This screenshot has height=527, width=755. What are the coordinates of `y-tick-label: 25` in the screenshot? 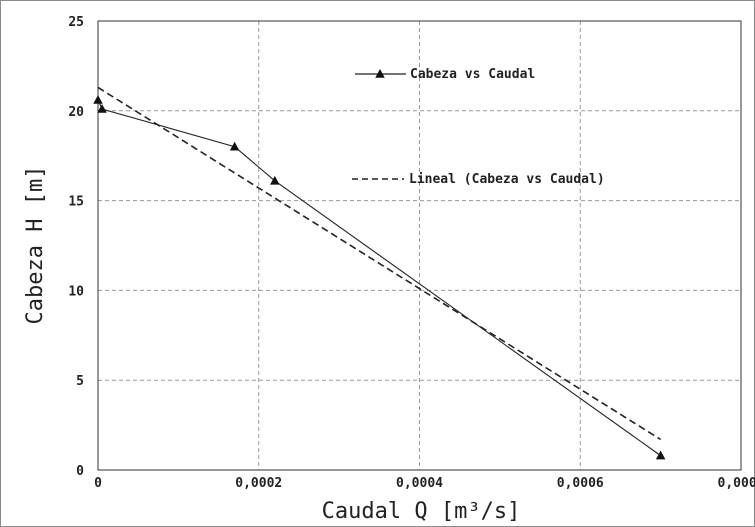 It's located at (76, 22).